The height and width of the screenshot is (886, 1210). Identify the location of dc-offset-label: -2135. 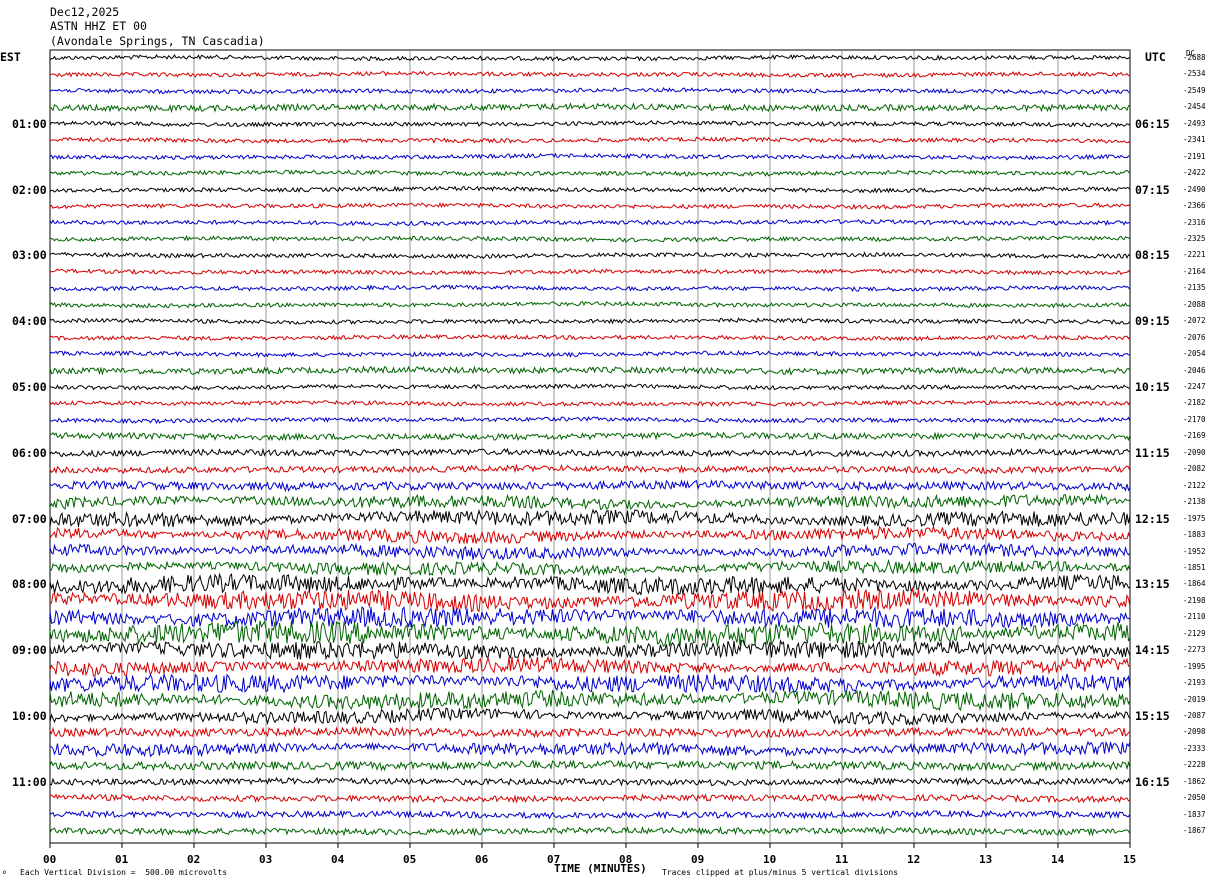
(1194, 288).